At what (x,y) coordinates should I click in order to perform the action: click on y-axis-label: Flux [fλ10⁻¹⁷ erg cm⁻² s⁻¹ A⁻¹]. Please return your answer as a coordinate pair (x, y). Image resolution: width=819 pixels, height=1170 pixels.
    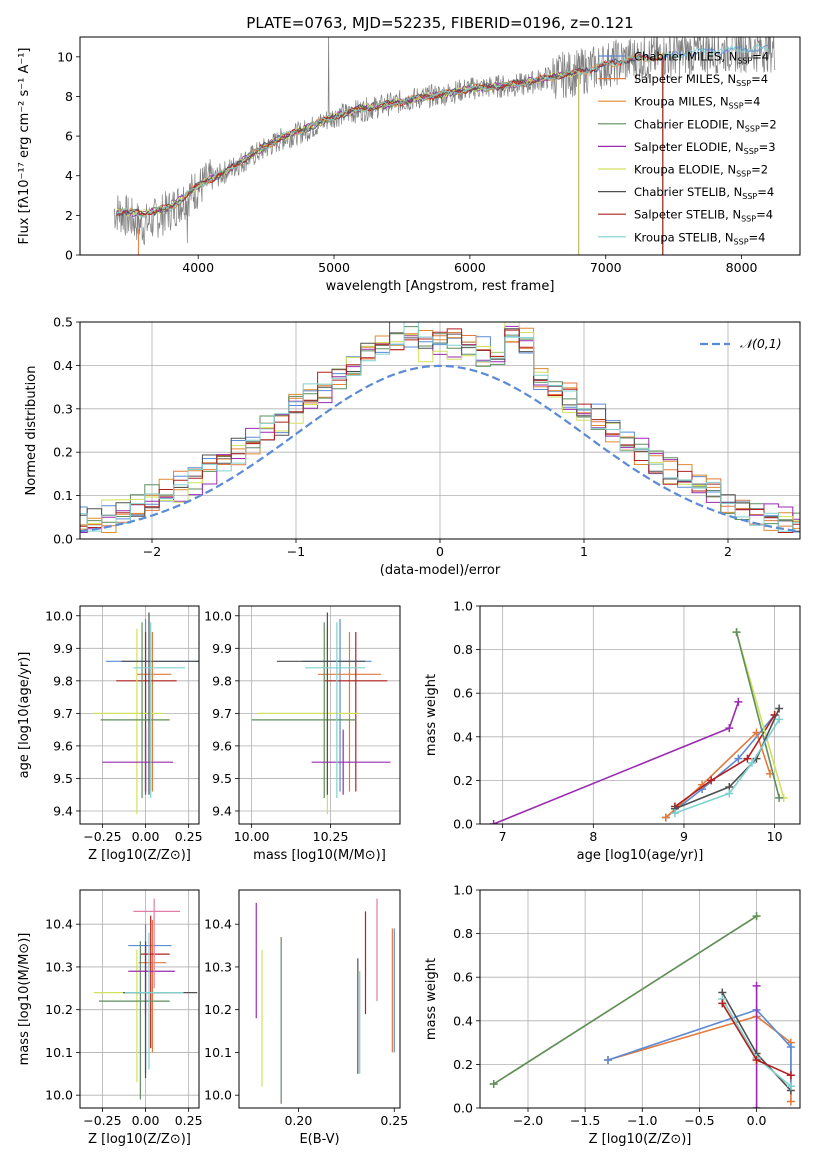
    Looking at the image, I should click on (24, 146).